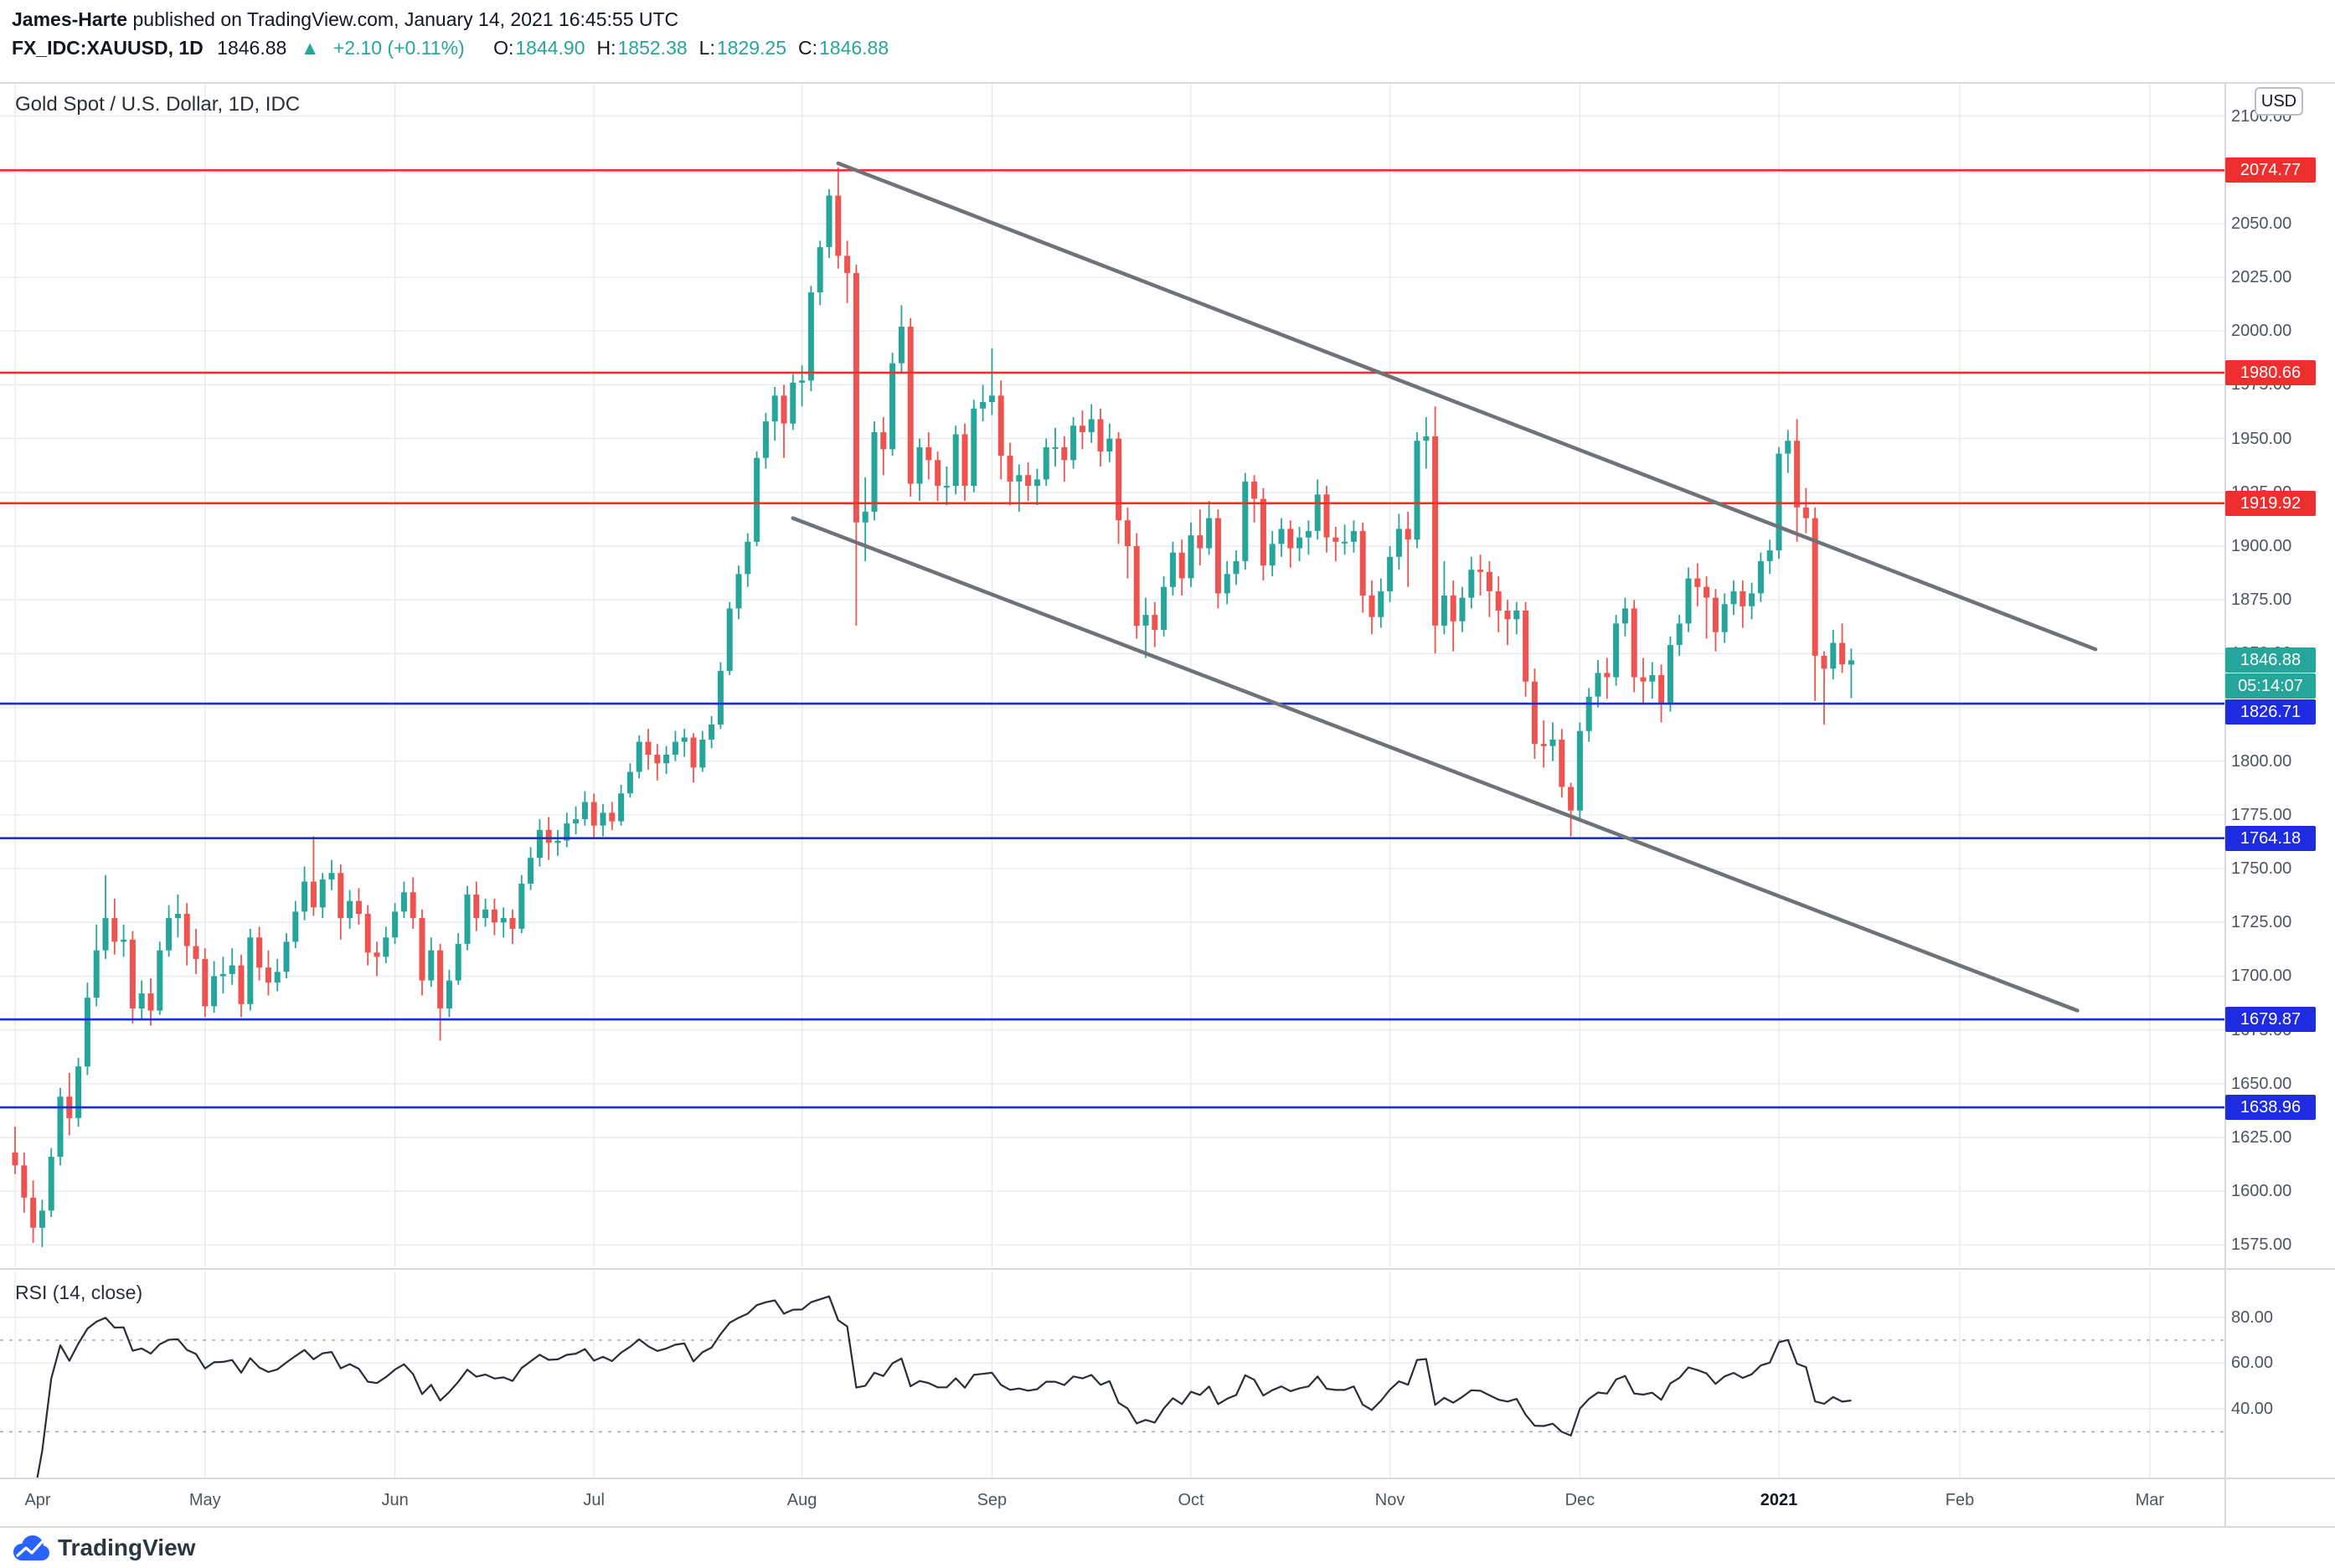  Describe the element at coordinates (706, 48) in the screenshot. I see `ohlc-label: L:` at that location.